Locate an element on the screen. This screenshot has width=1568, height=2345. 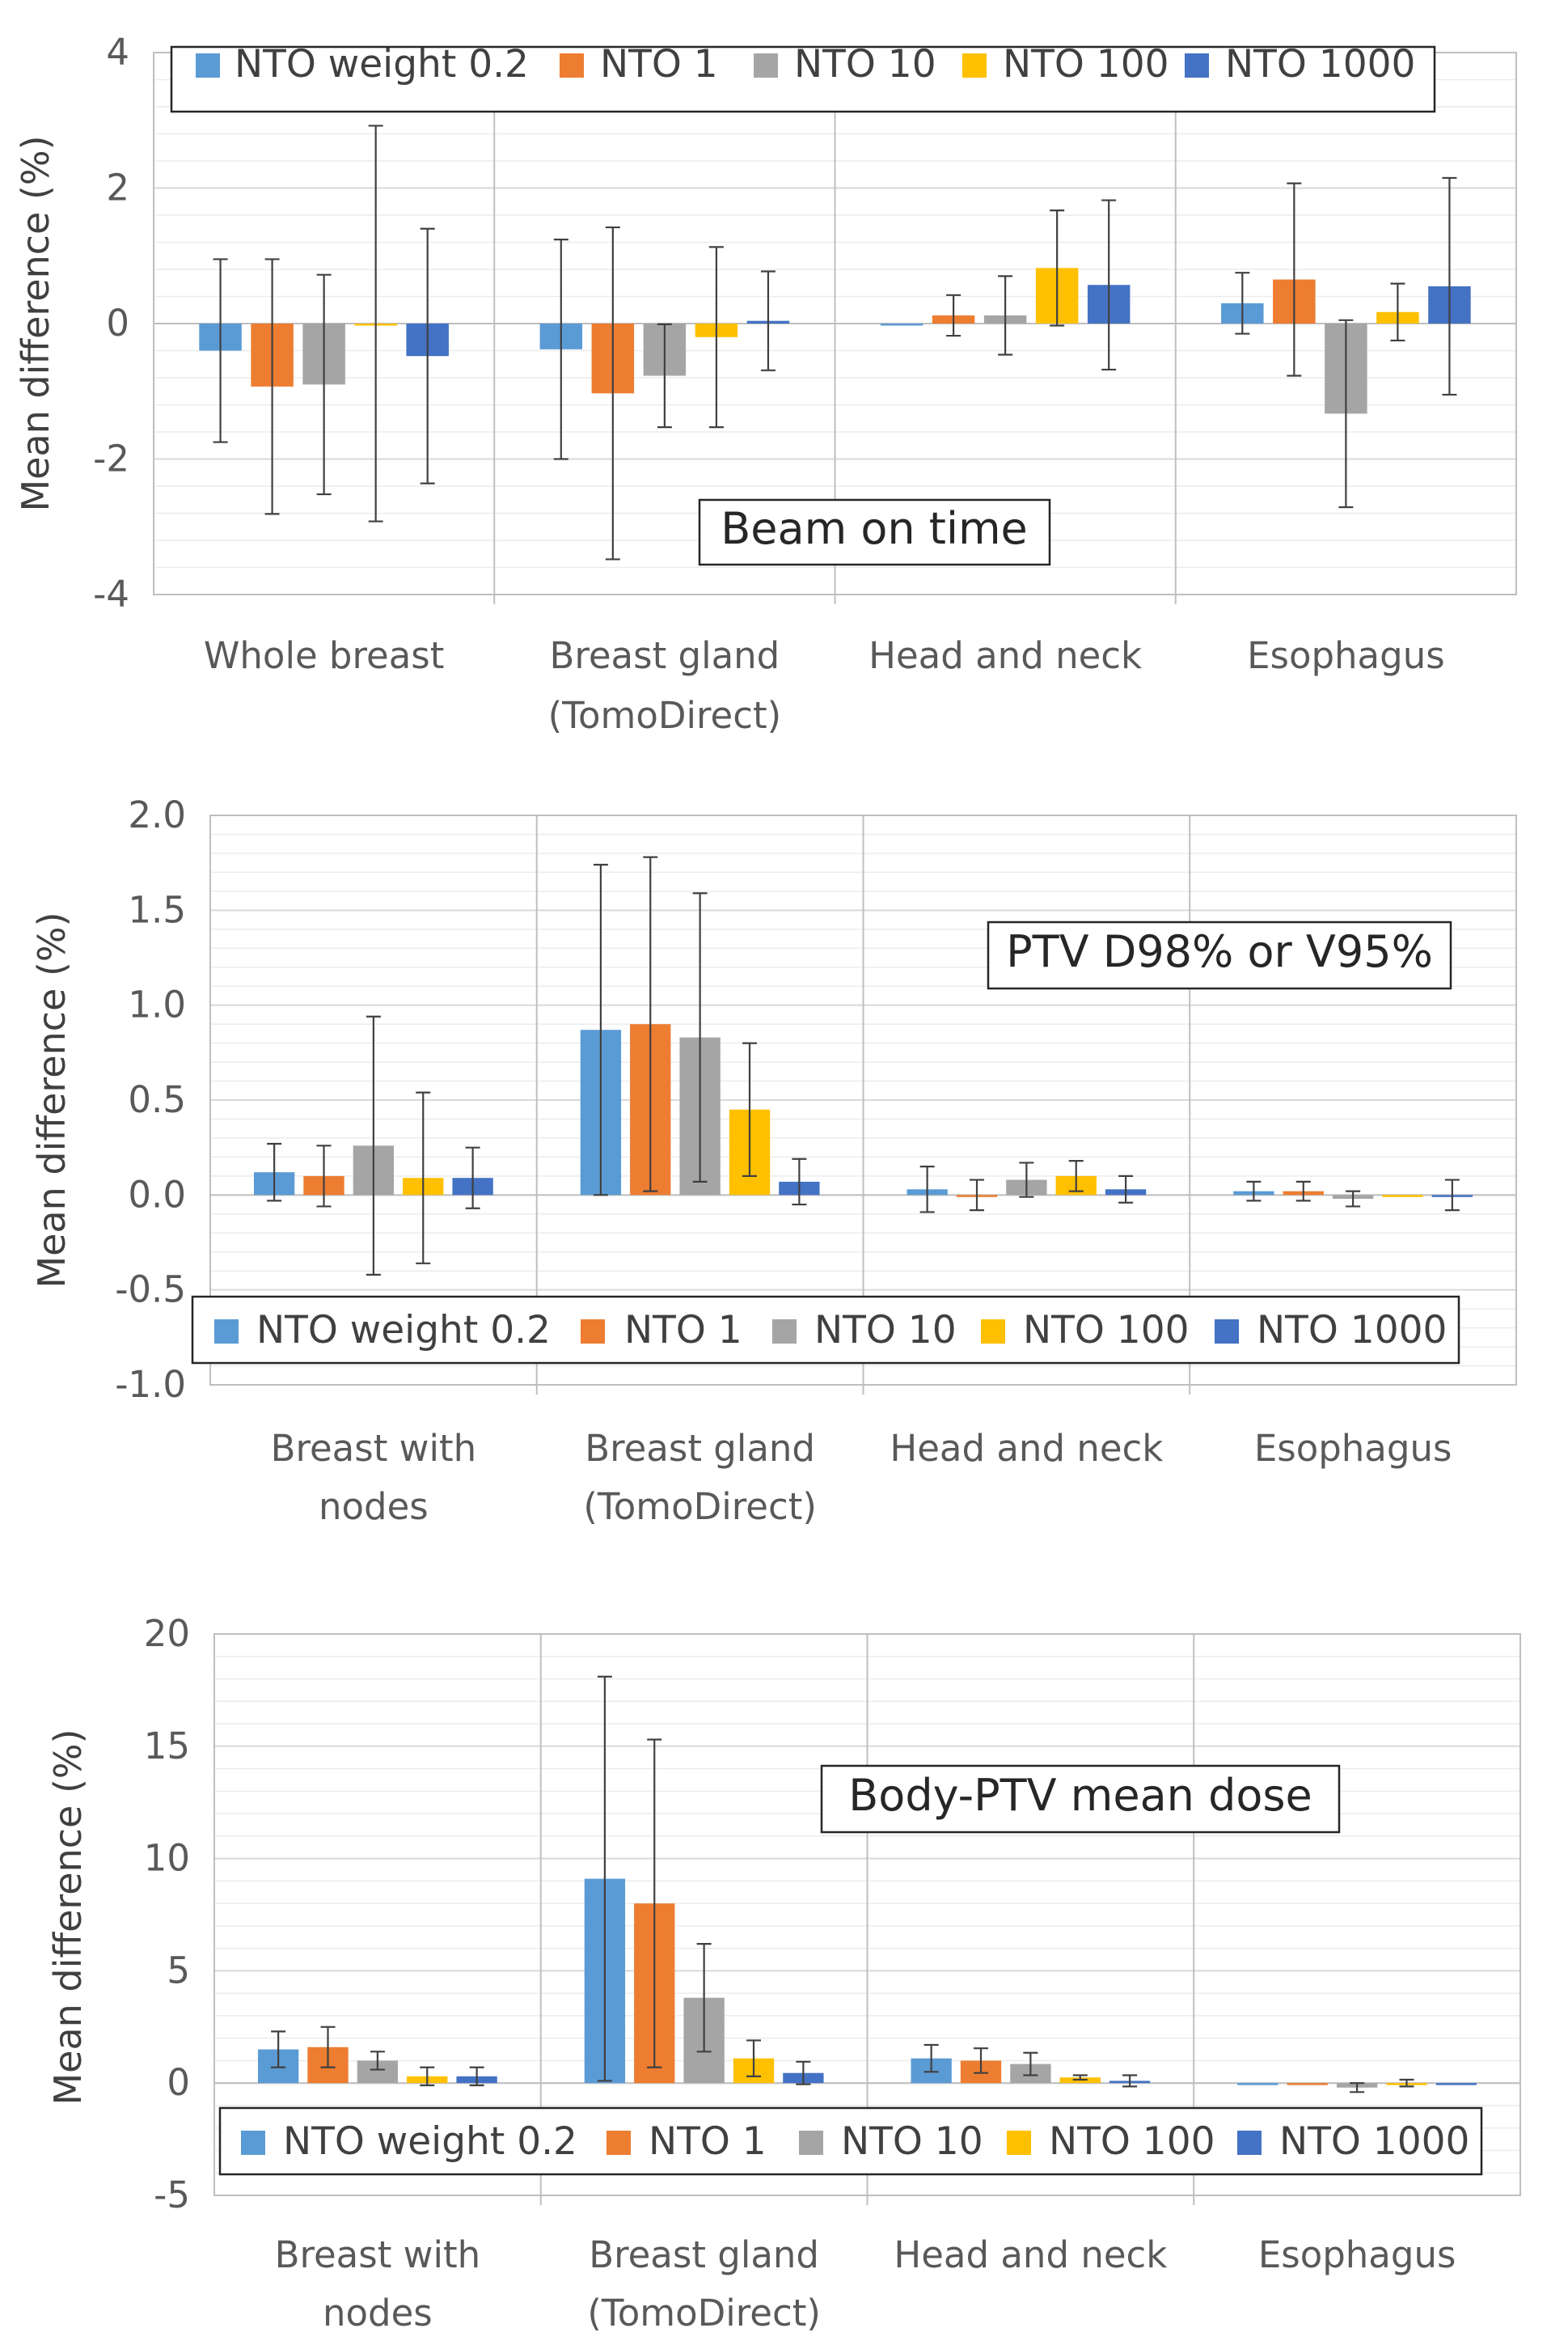
y-tick-label: 2.0 is located at coordinates (157, 815).